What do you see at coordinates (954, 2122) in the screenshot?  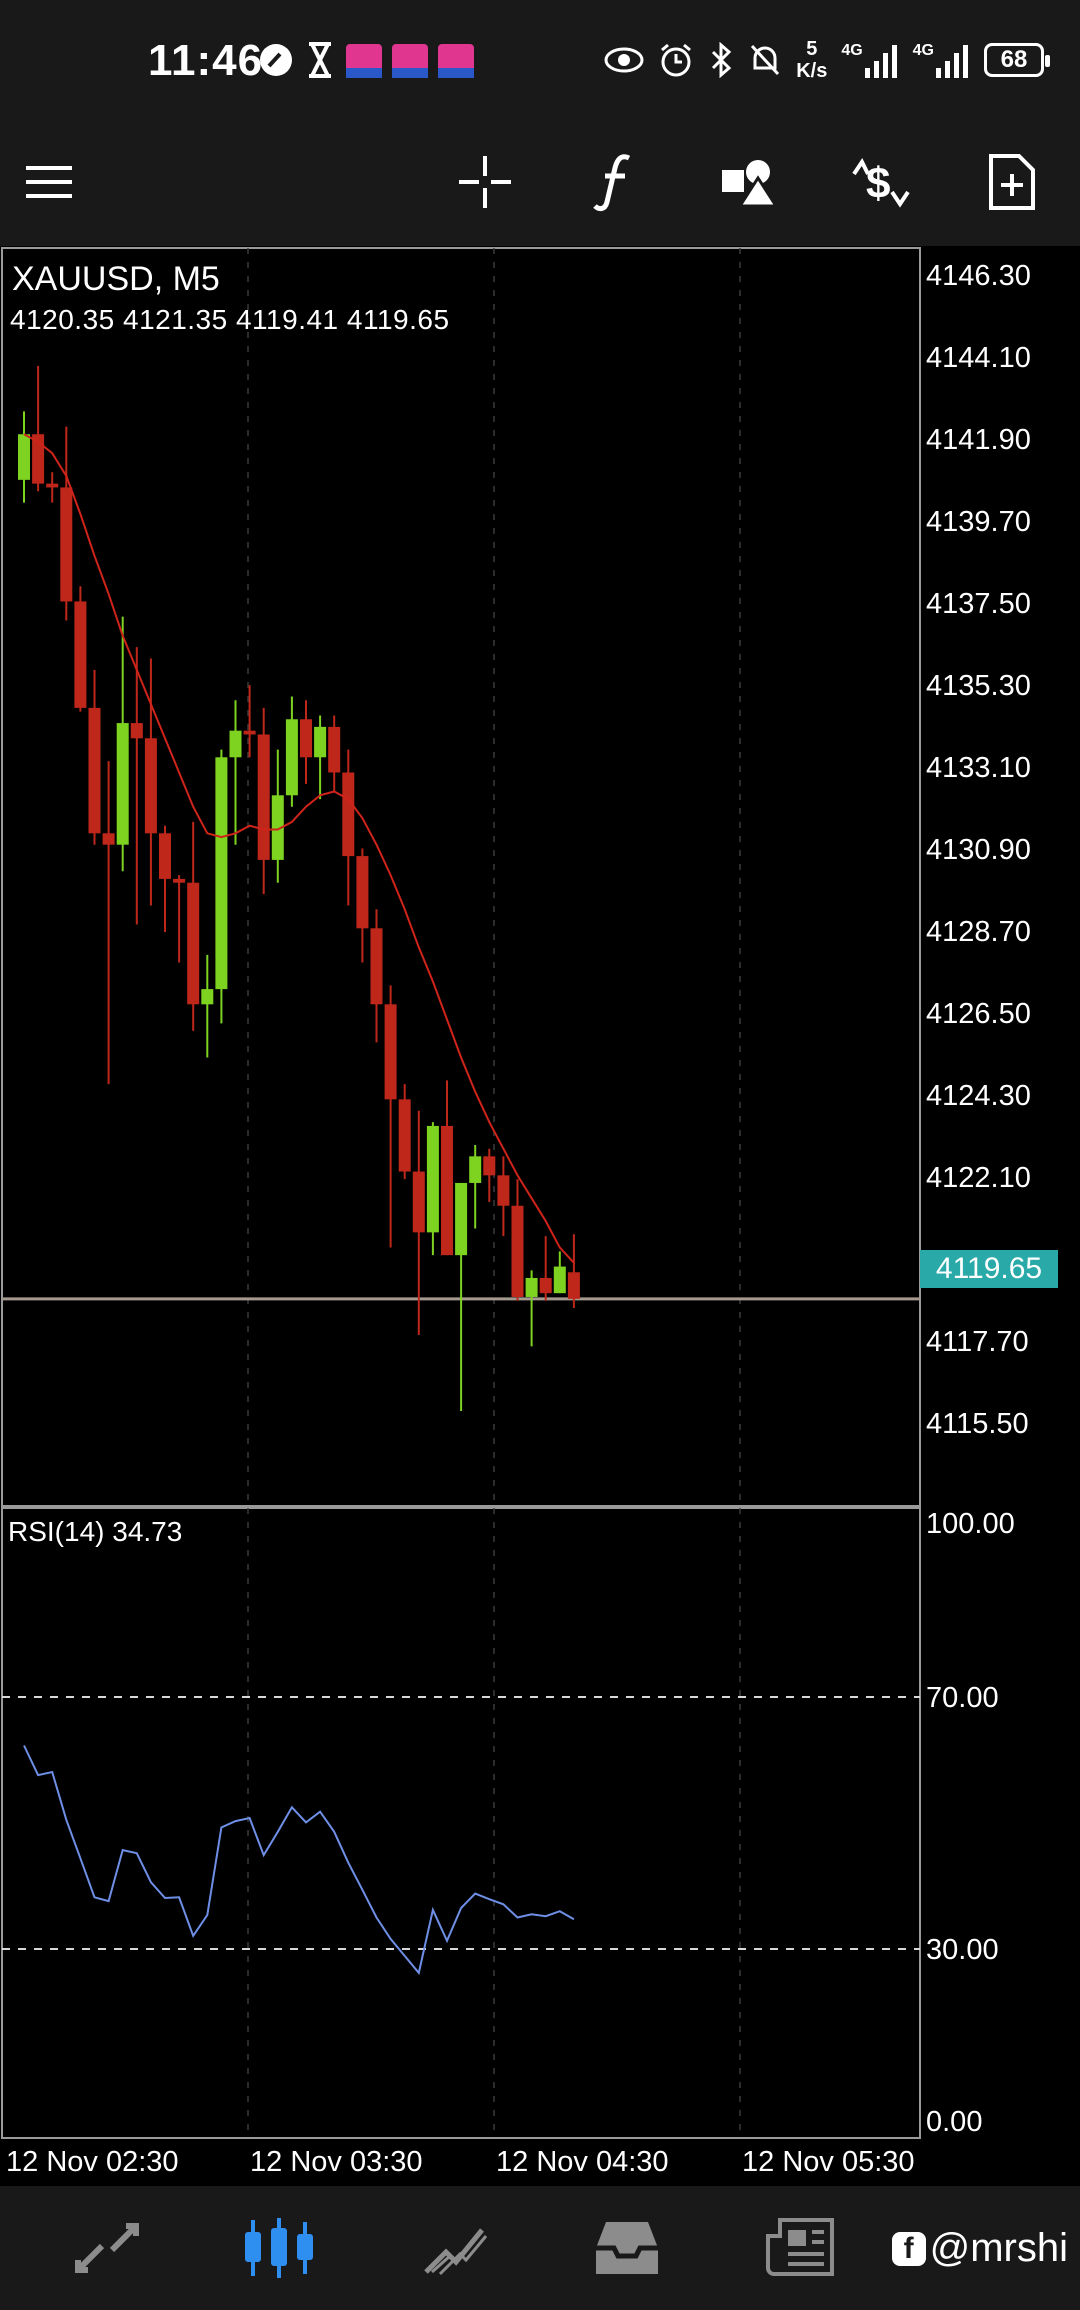 I see `rsi-tick: 0.00` at bounding box center [954, 2122].